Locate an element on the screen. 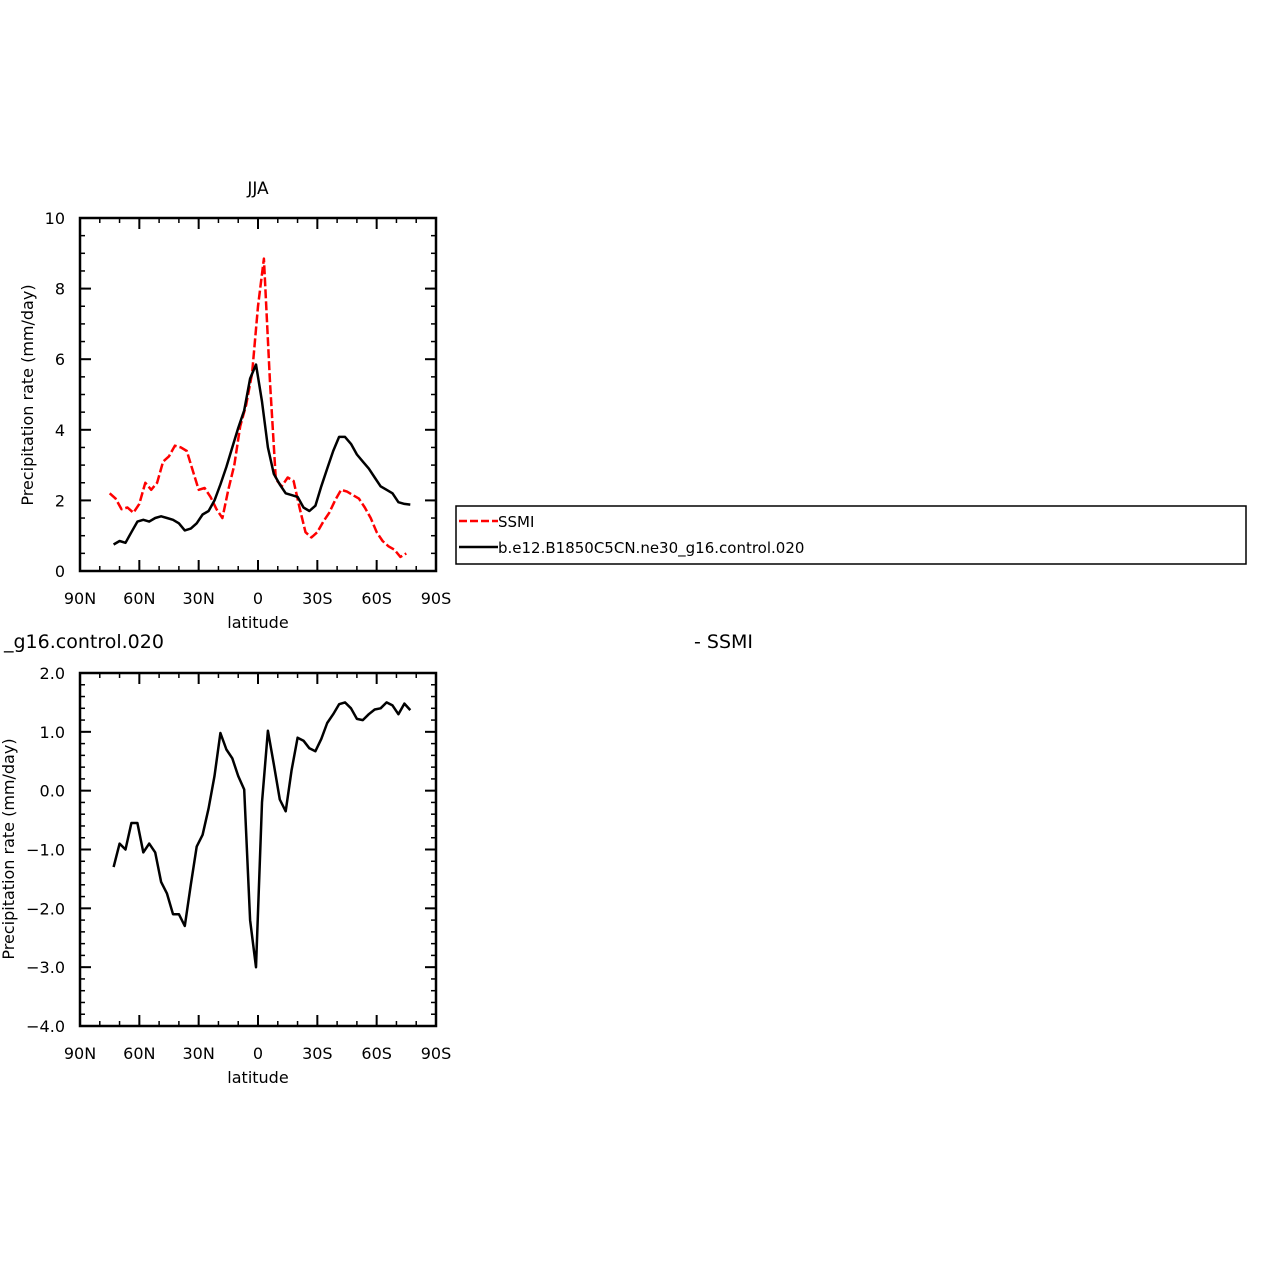  top-y-tick-label: 6 is located at coordinates (60, 359).